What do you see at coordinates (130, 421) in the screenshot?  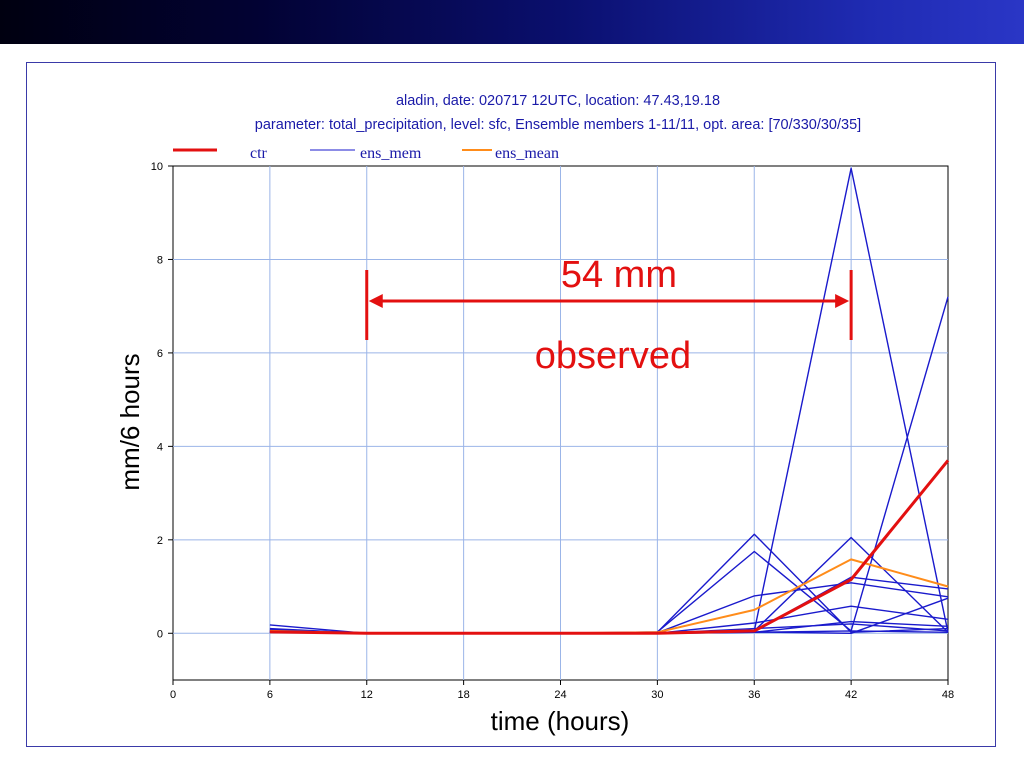 I see `y-axis-label: mm/6 hours` at bounding box center [130, 421].